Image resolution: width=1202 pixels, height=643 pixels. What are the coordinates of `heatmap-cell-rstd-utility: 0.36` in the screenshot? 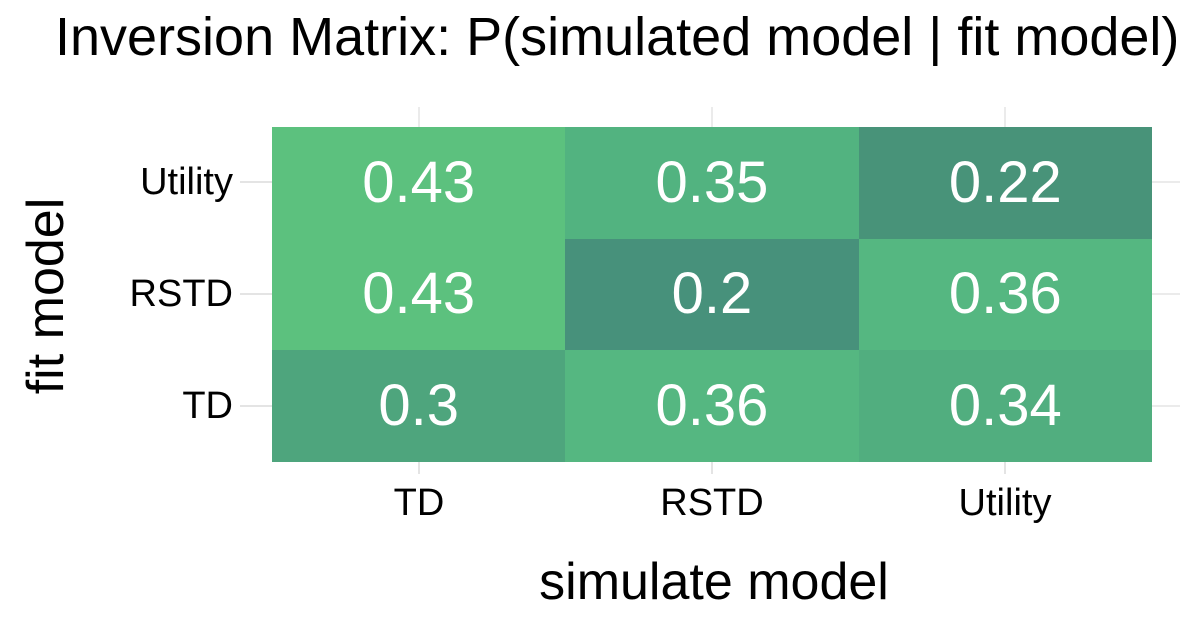 It's located at (1005, 294).